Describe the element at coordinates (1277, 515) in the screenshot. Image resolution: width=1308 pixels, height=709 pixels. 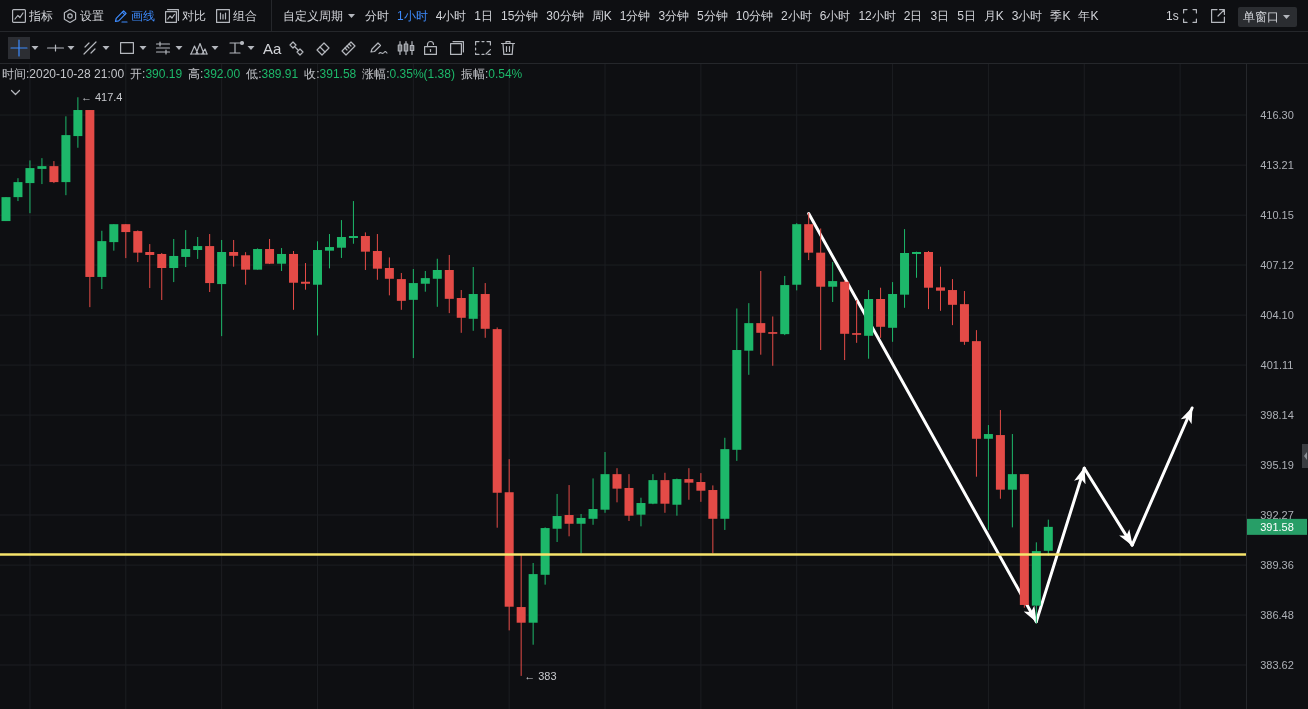
I see `y-tick-label: 392.27` at that location.